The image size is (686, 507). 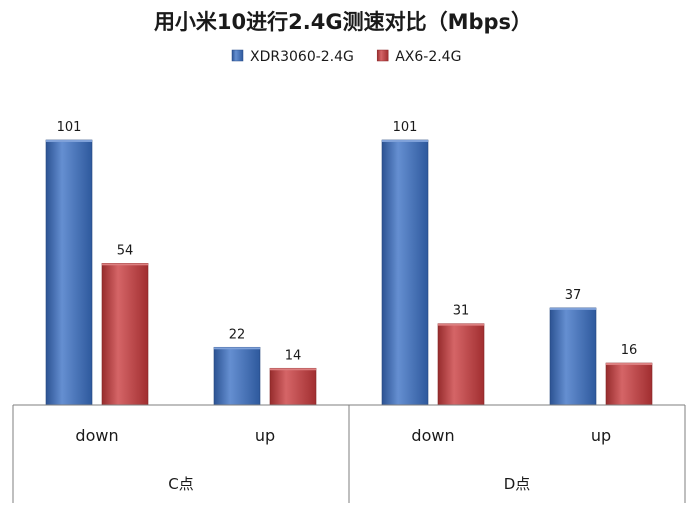 I want to click on legend-item: XDR3060-2.4G, so click(x=292, y=57).